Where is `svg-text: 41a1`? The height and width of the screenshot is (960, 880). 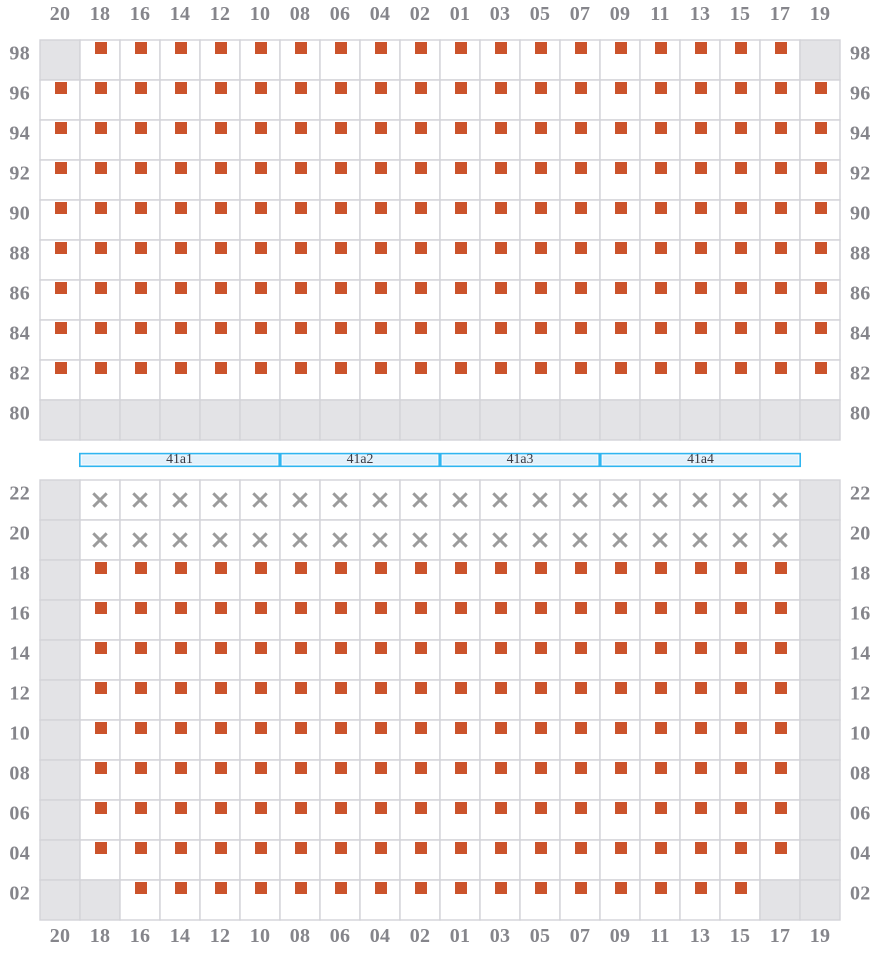
svg-text: 41a1 is located at coordinates (179, 458).